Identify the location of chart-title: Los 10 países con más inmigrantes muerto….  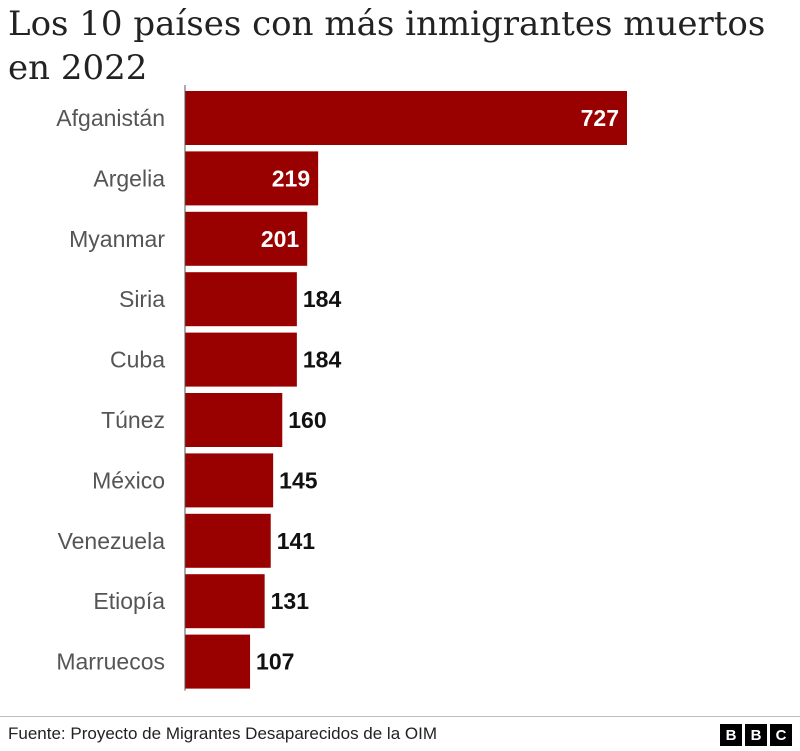
(387, 46).